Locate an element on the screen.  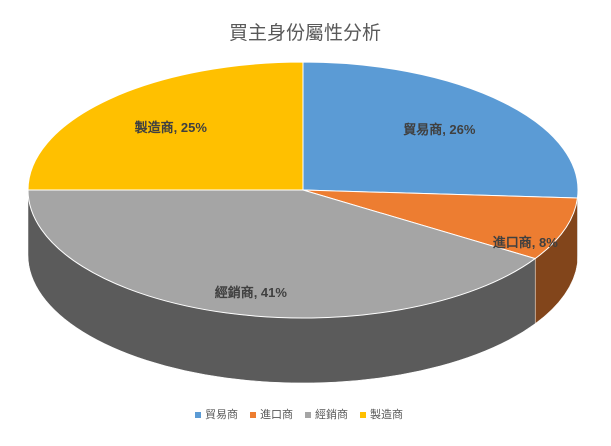
data-label: 貿易商, 26% is located at coordinates (439, 129).